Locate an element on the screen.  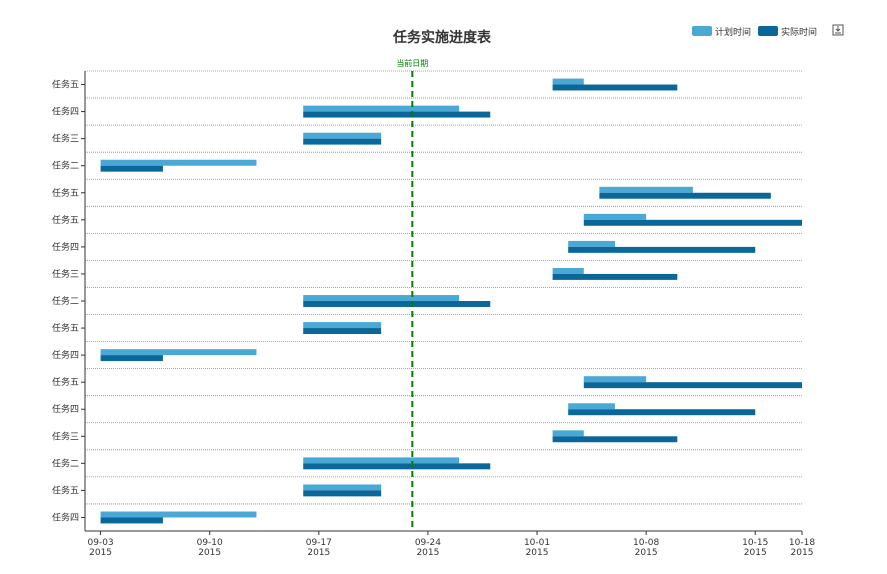
legend-item-actual: 实际时间 is located at coordinates (787, 32).